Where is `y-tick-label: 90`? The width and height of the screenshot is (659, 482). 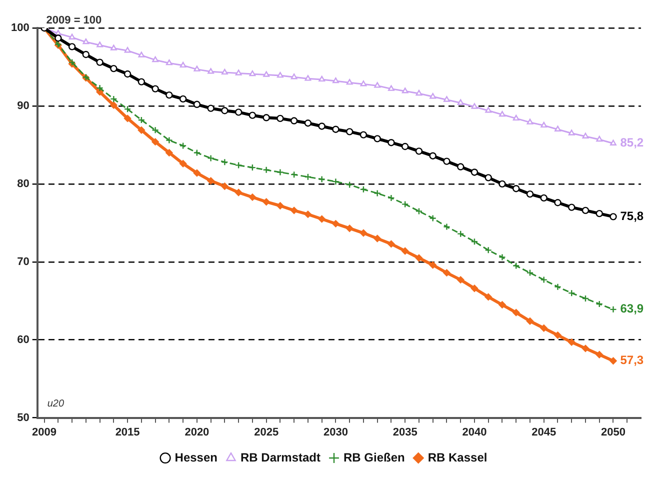 y-tick-label: 90 is located at coordinates (23, 106).